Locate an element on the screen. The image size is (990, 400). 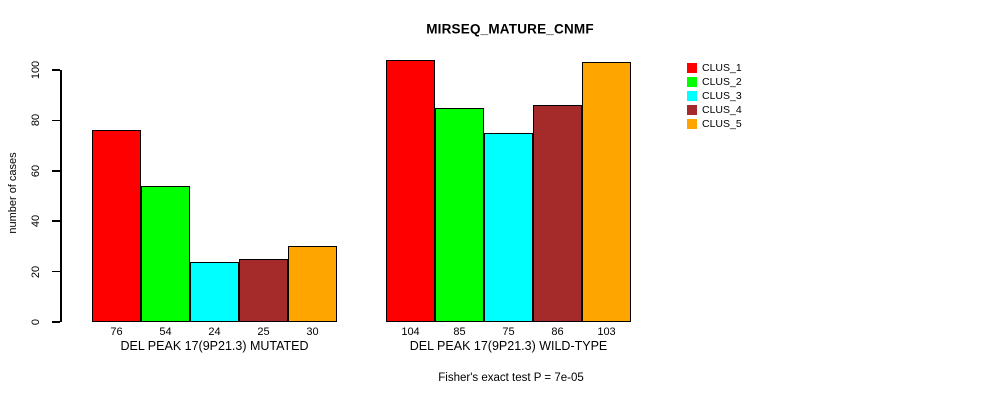
legend-row: CLUS_1 is located at coordinates (714, 68).